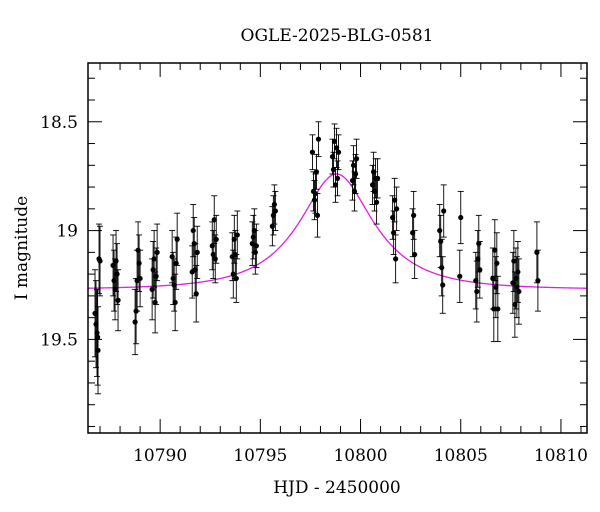  Describe the element at coordinates (337, 488) in the screenshot. I see `x-axis-label: HJD - 2450000` at that location.